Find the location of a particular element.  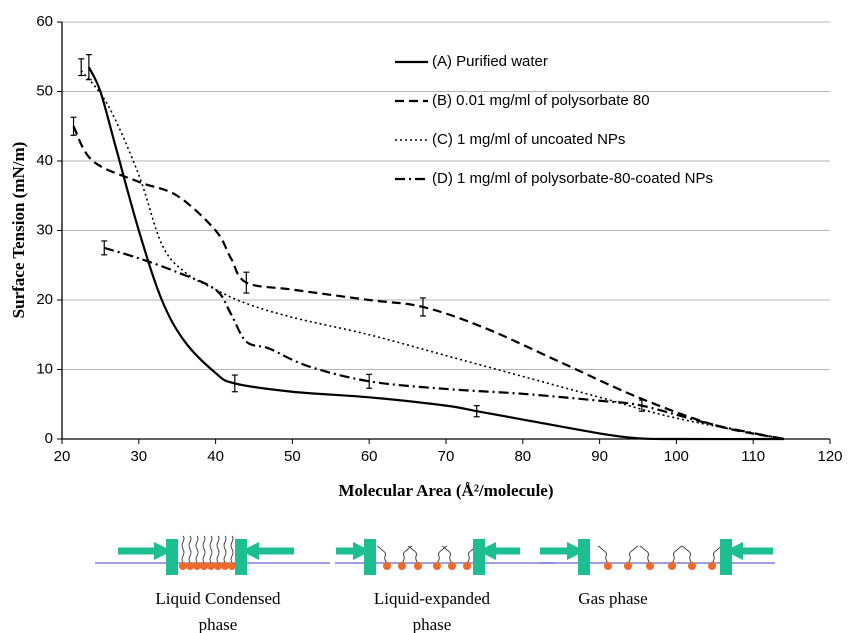

y-tick-label: 60 is located at coordinates (44, 21).